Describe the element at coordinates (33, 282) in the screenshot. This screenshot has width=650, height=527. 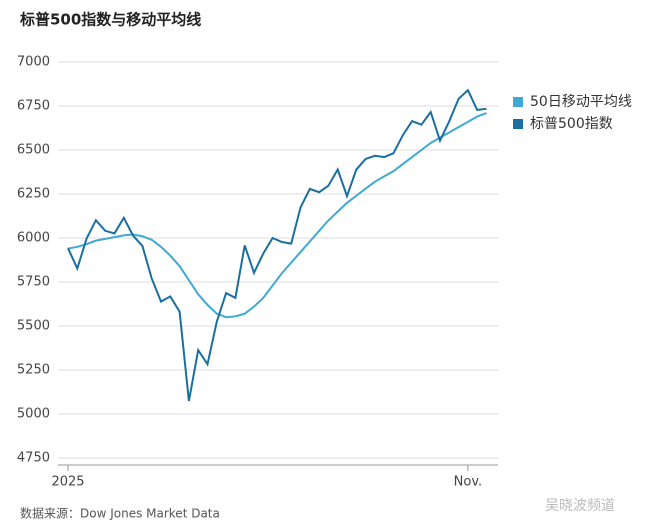
I see `y-tick-label: 5750` at that location.